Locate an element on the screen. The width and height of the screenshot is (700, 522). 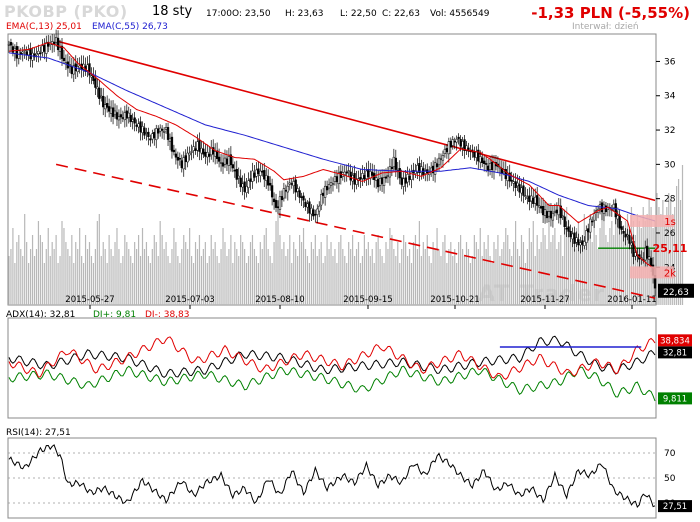
rsi-last-label: 27,51 is located at coordinates (675, 507).